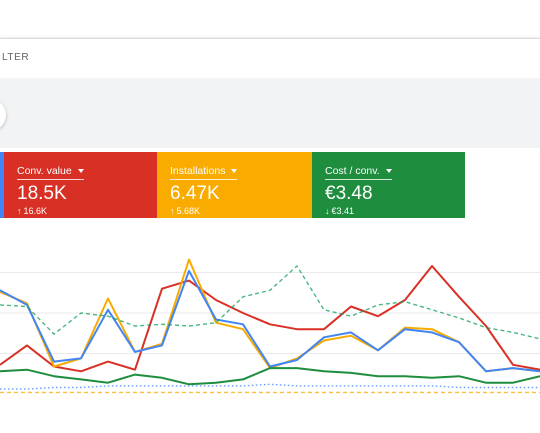 The image size is (540, 433). Describe the element at coordinates (2, 185) in the screenshot. I see `metric-card-blue` at that location.